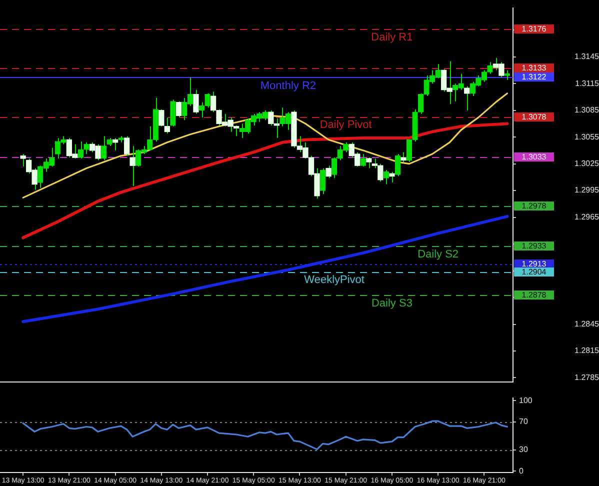 The height and width of the screenshot is (486, 599). I want to click on annotation: Monthly R2, so click(288, 86).